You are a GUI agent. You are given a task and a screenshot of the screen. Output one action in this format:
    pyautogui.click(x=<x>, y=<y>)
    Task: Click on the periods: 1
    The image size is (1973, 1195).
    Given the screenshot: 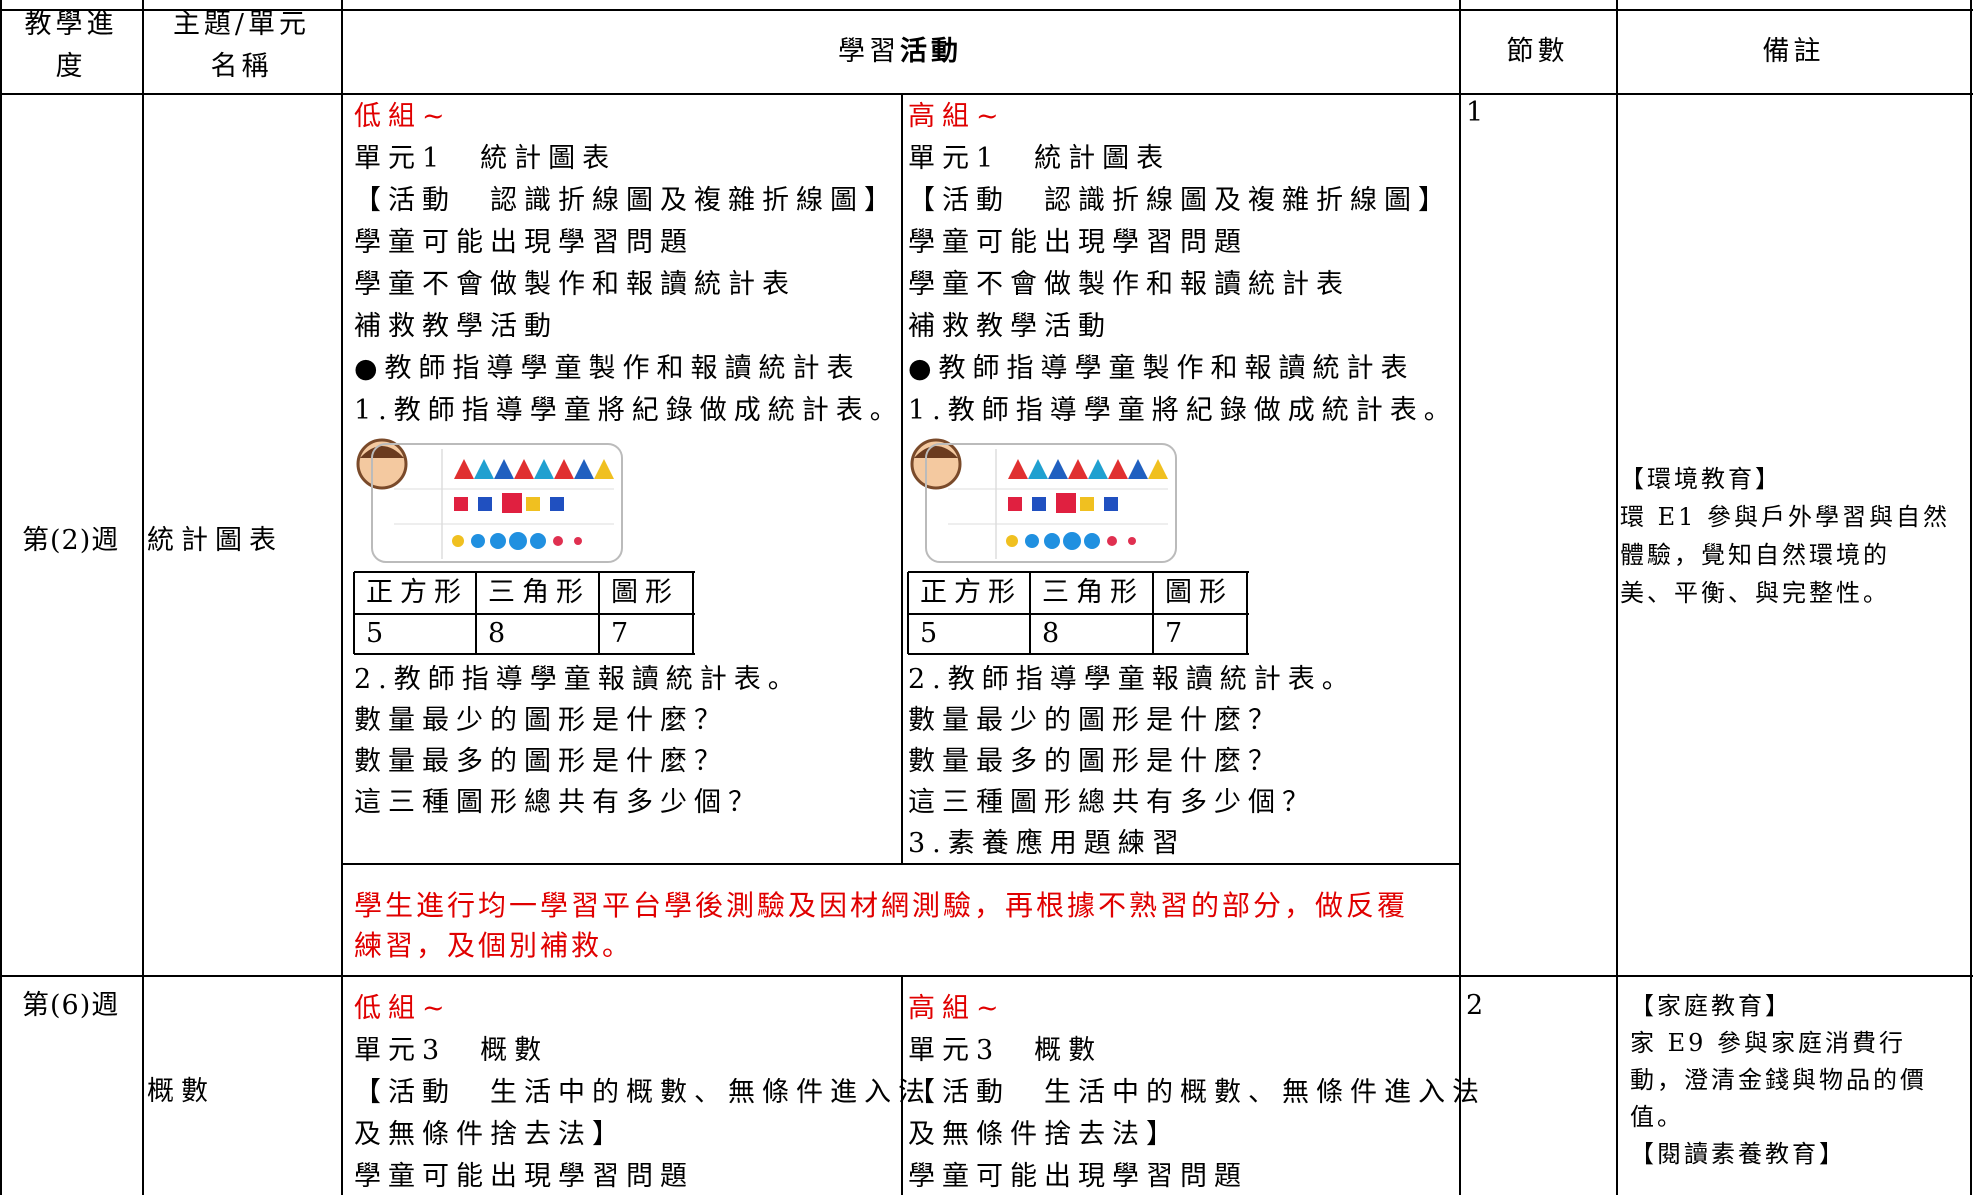 What is the action you would take?
    pyautogui.click(x=1478, y=112)
    